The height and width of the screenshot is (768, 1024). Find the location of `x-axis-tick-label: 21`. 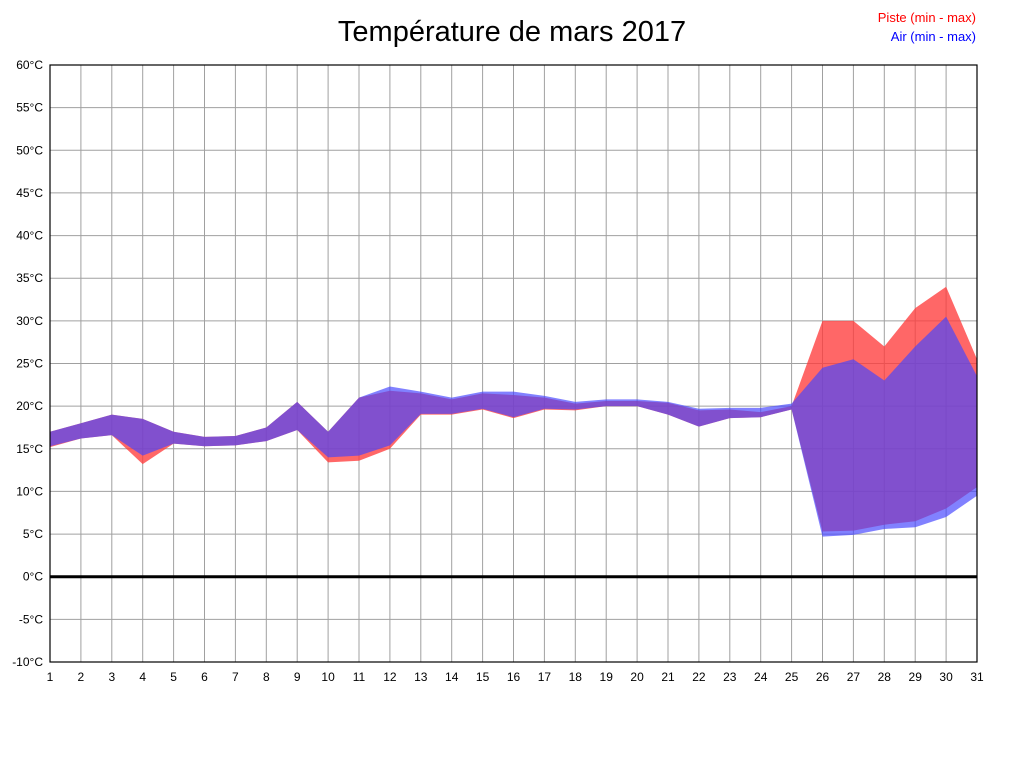

x-axis-tick-label: 21 is located at coordinates (668, 677).